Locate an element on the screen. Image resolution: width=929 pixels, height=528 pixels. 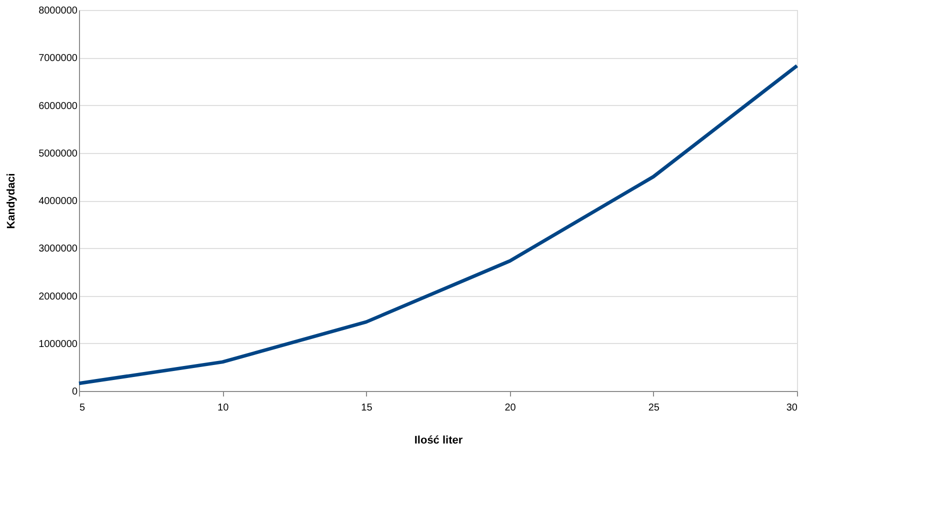
y-tick-label: 2000000 is located at coordinates (58, 296).